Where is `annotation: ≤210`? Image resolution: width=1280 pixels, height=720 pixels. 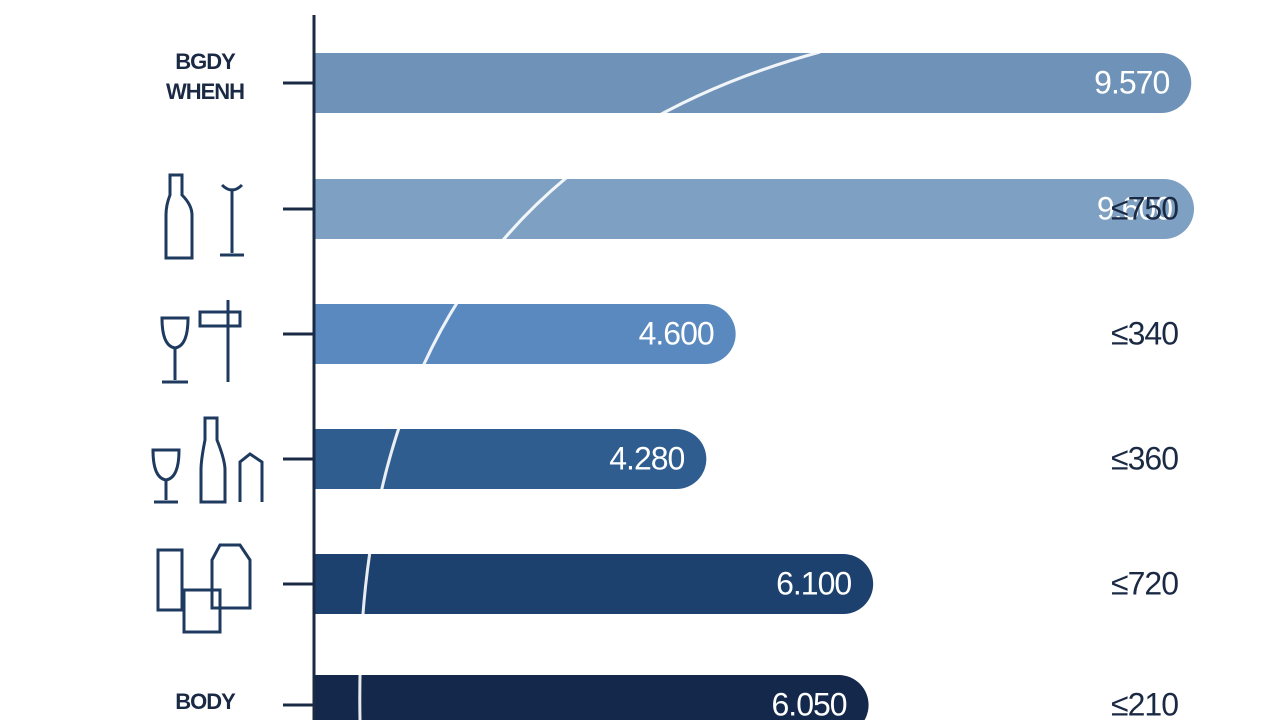
annotation: ≤210 is located at coordinates (1144, 703).